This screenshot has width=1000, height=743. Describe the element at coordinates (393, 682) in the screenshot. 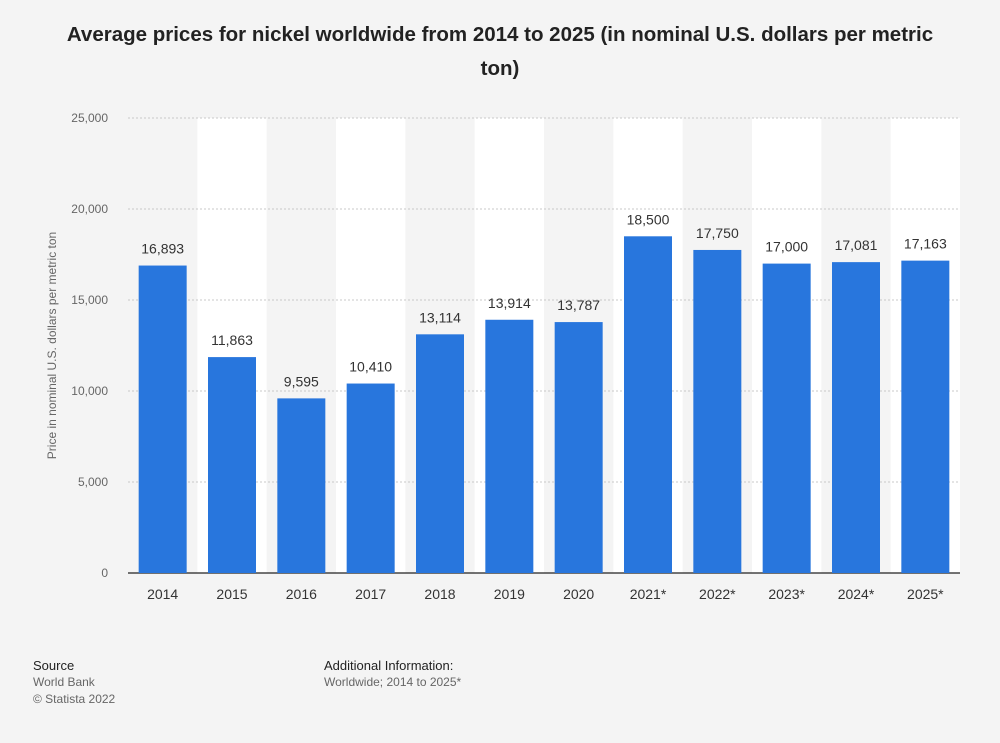

I see `additional-info-text: Worldwide; 2014 to 2025*` at that location.